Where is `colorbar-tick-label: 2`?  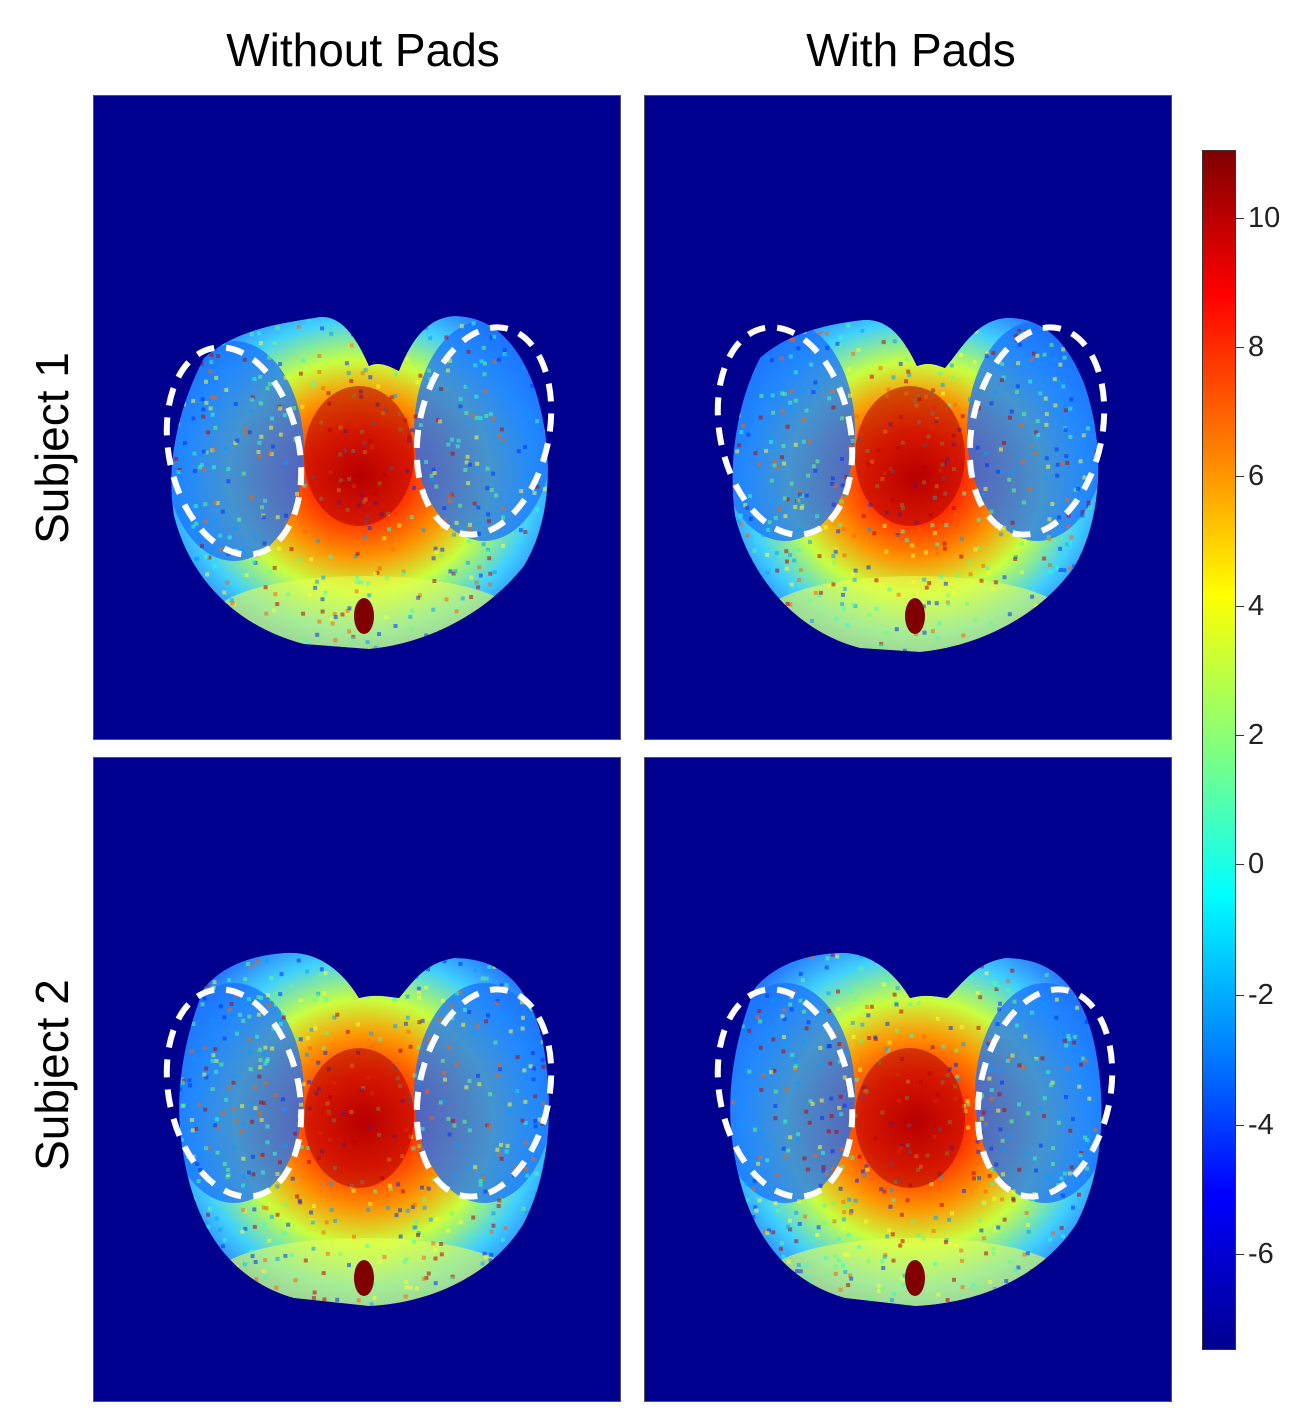 colorbar-tick-label: 2 is located at coordinates (1256, 735).